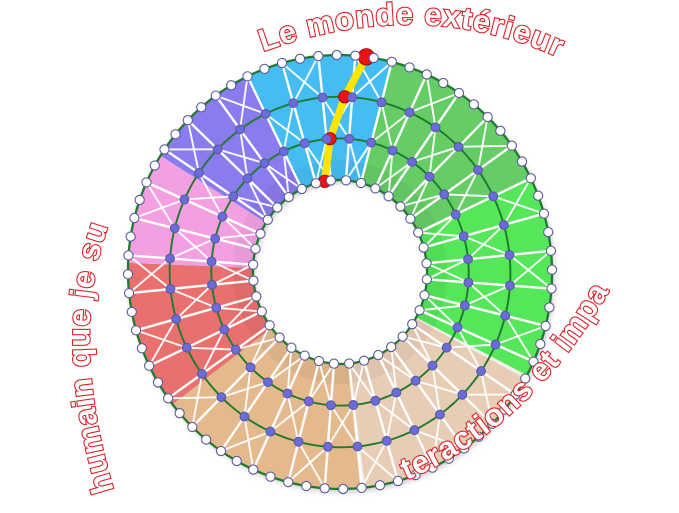 This screenshot has width=679, height=513. What do you see at coordinates (199, 333) in the screenshot?
I see `sector-red` at bounding box center [199, 333].